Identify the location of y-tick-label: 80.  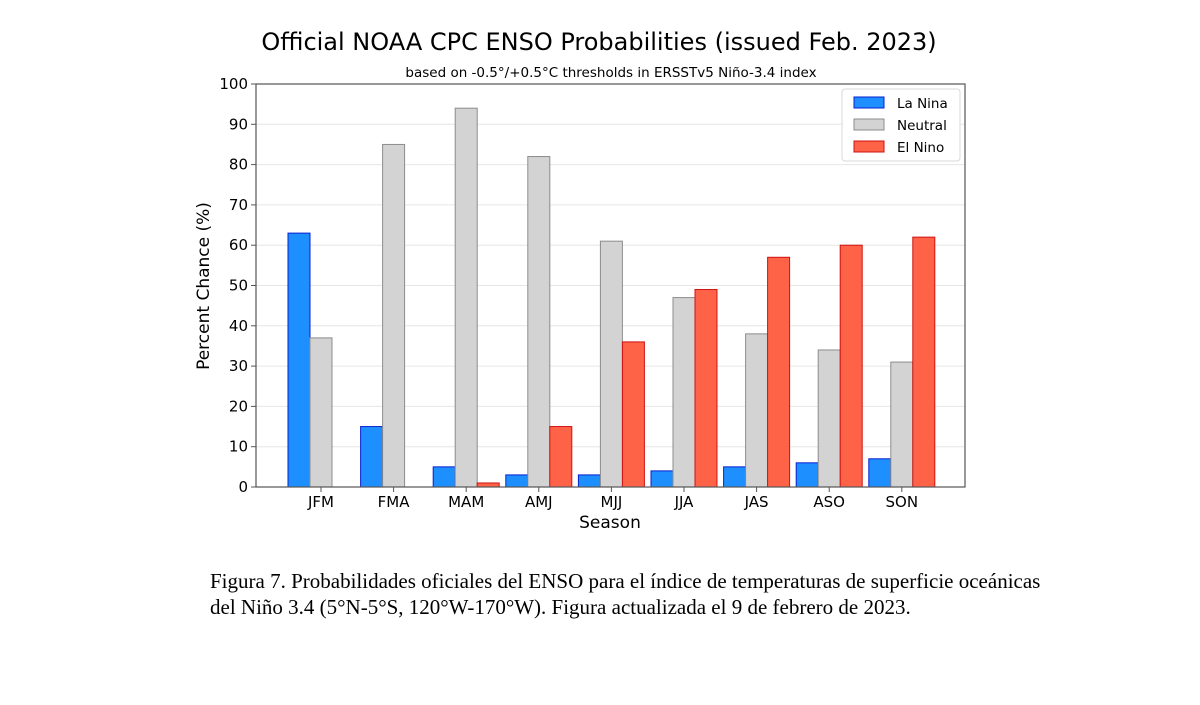
(238, 165).